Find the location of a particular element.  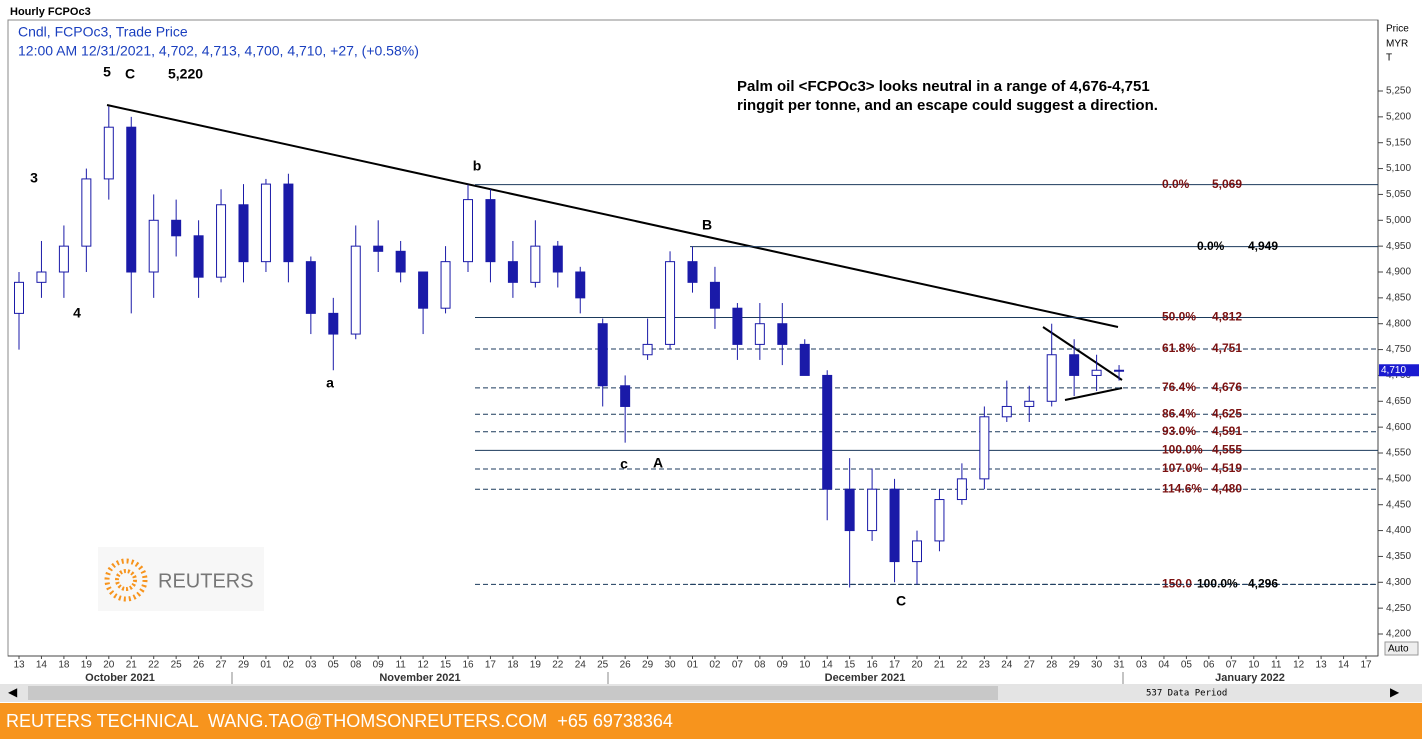

triangle-lower is located at coordinates (1093, 394).